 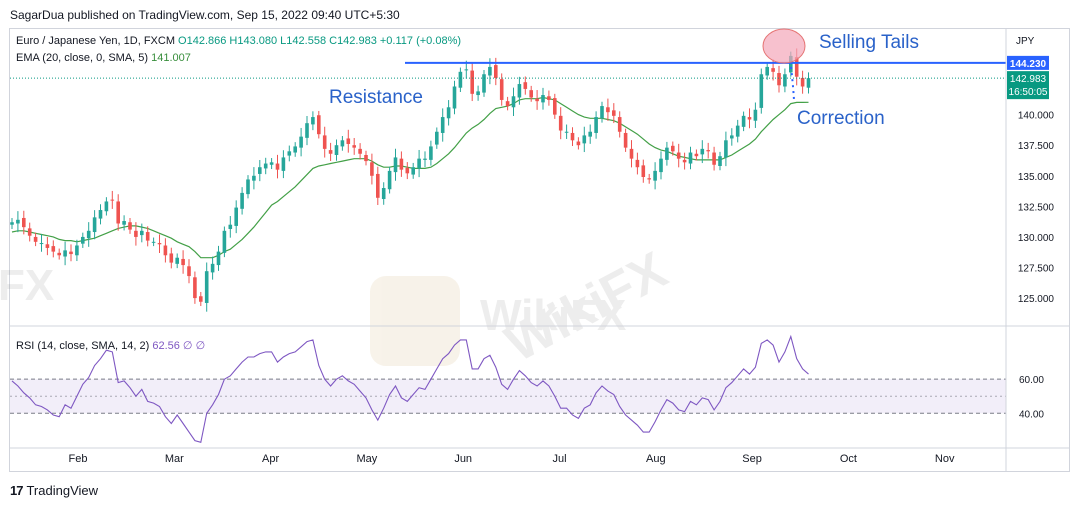 I want to click on rsi-legend: RSI (14, close, SMA, 14, 2) 62.56 ∅ ∅, so click(x=110, y=345).